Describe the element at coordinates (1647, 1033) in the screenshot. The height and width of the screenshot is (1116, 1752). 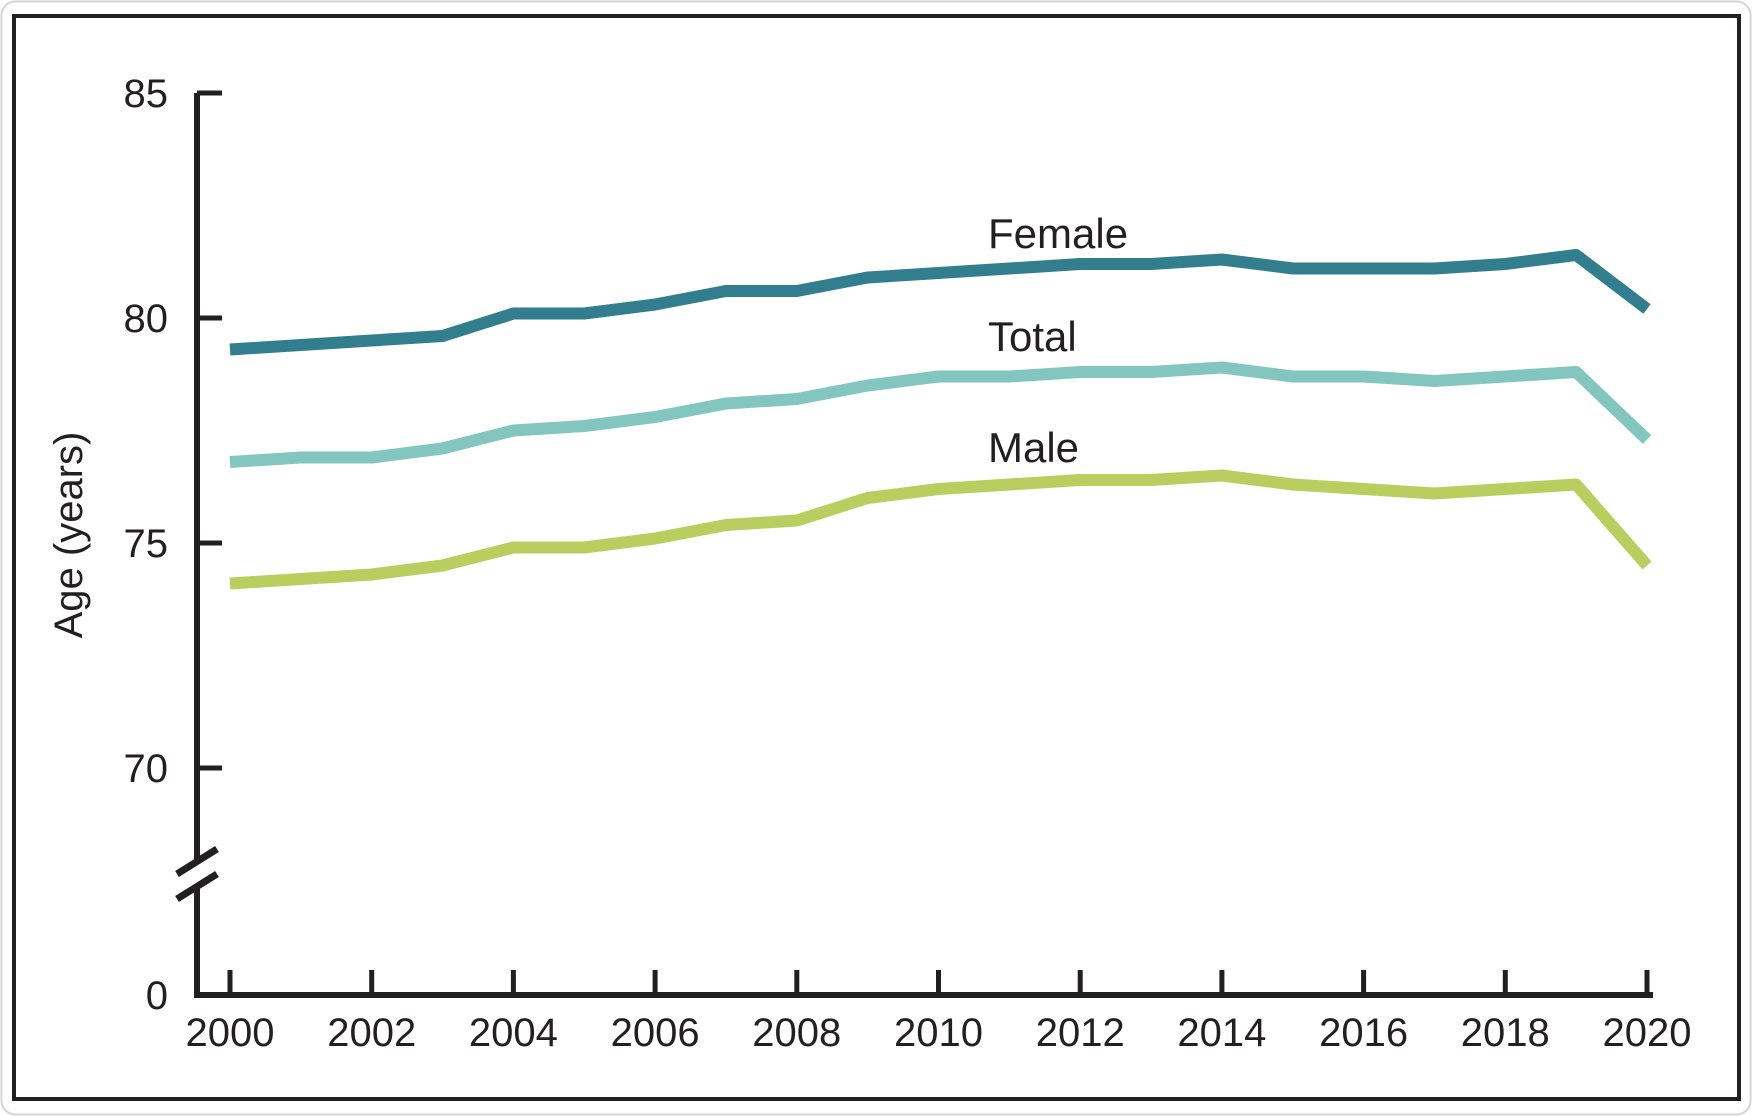
I see `x-tick-label: 2020` at that location.